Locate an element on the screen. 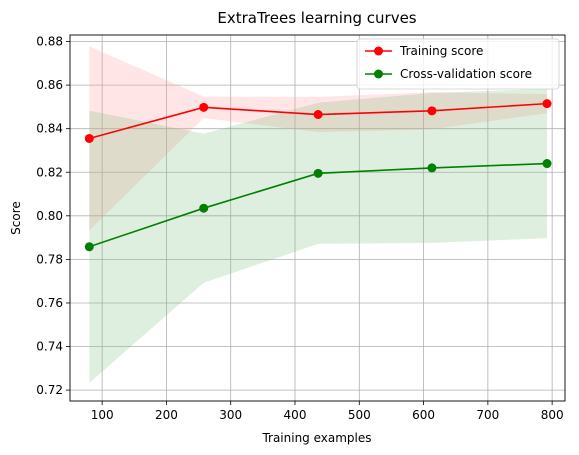 This screenshot has width=579, height=455. x-tick-label: 400 is located at coordinates (295, 415).